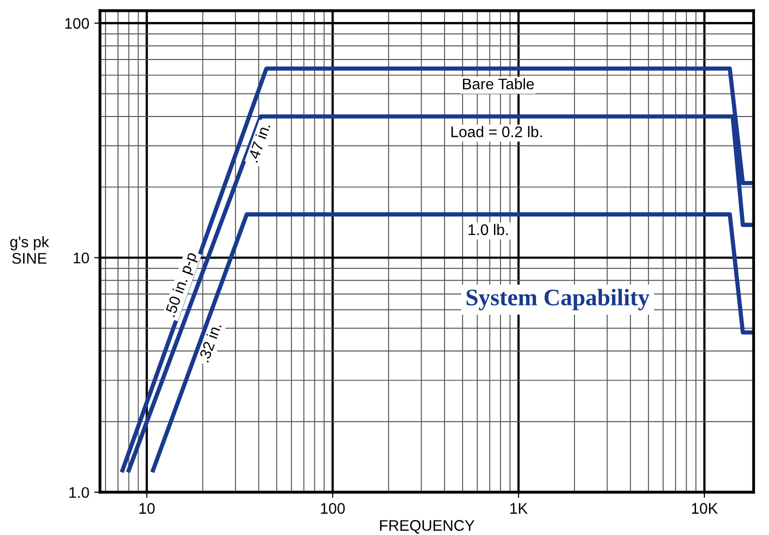 The height and width of the screenshot is (535, 769). I want to click on y-tick-label: 1.0, so click(79, 492).